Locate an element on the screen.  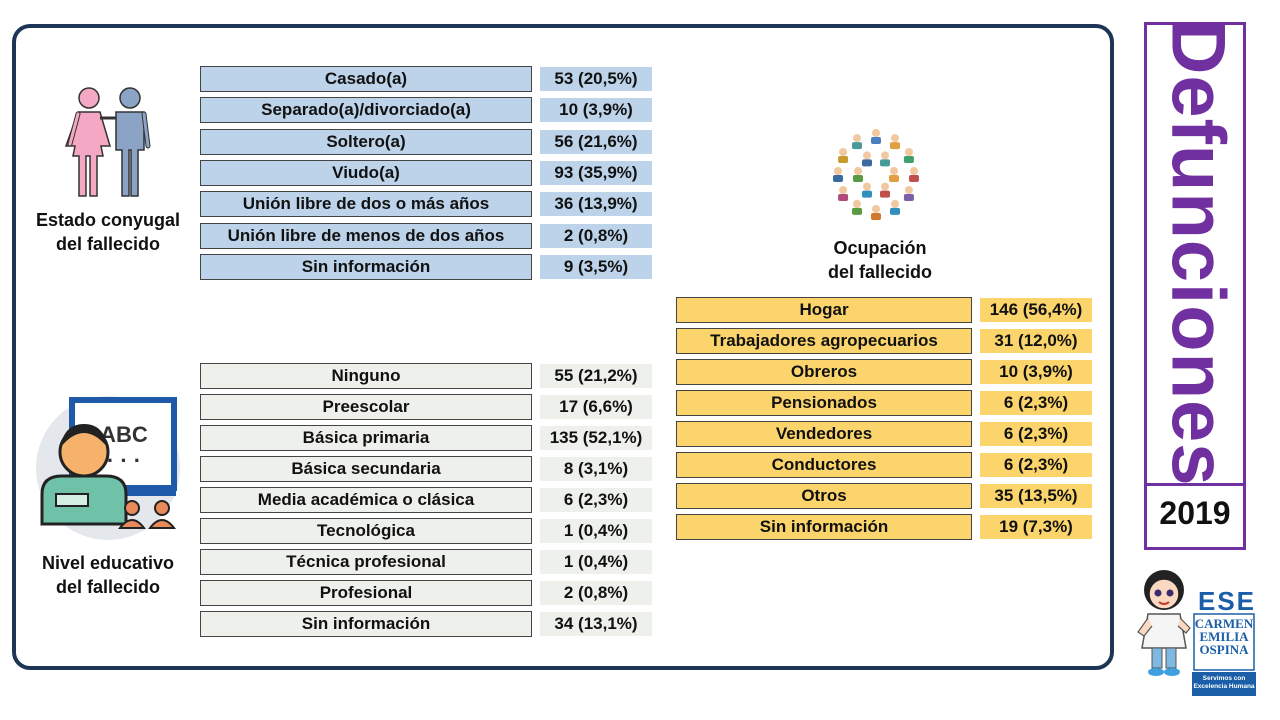
nivel-caption: Nivel educativo del fallecido is located at coordinates (108, 575).